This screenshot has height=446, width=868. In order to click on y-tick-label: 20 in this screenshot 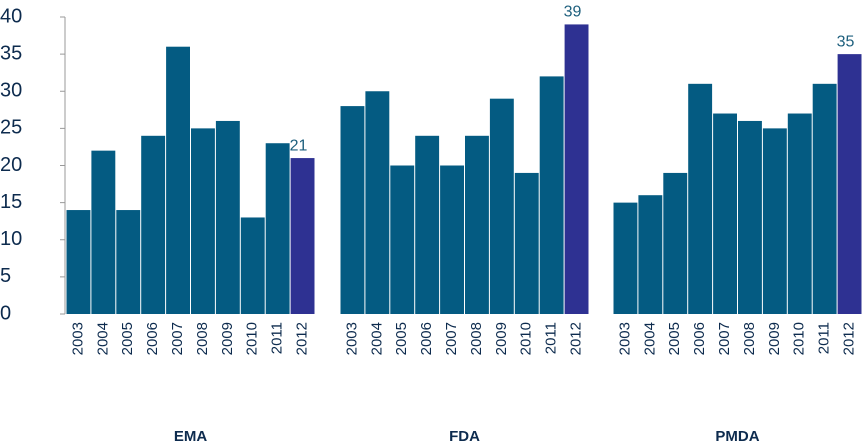, I will do `click(11, 165)`.